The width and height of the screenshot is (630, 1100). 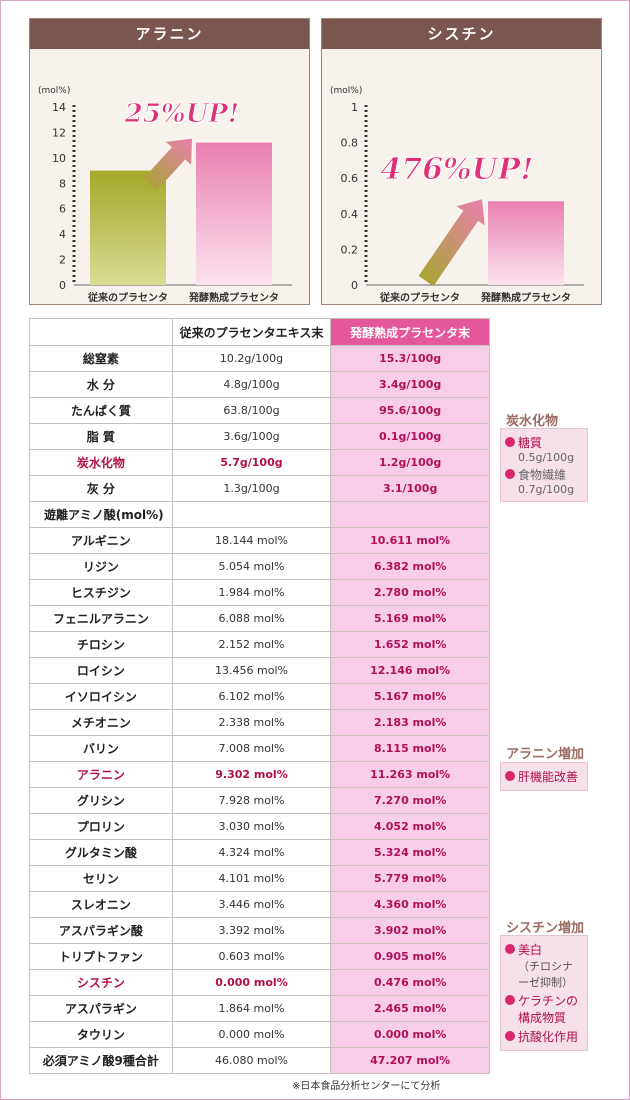 What do you see at coordinates (101, 332) in the screenshot?
I see `header-blank` at bounding box center [101, 332].